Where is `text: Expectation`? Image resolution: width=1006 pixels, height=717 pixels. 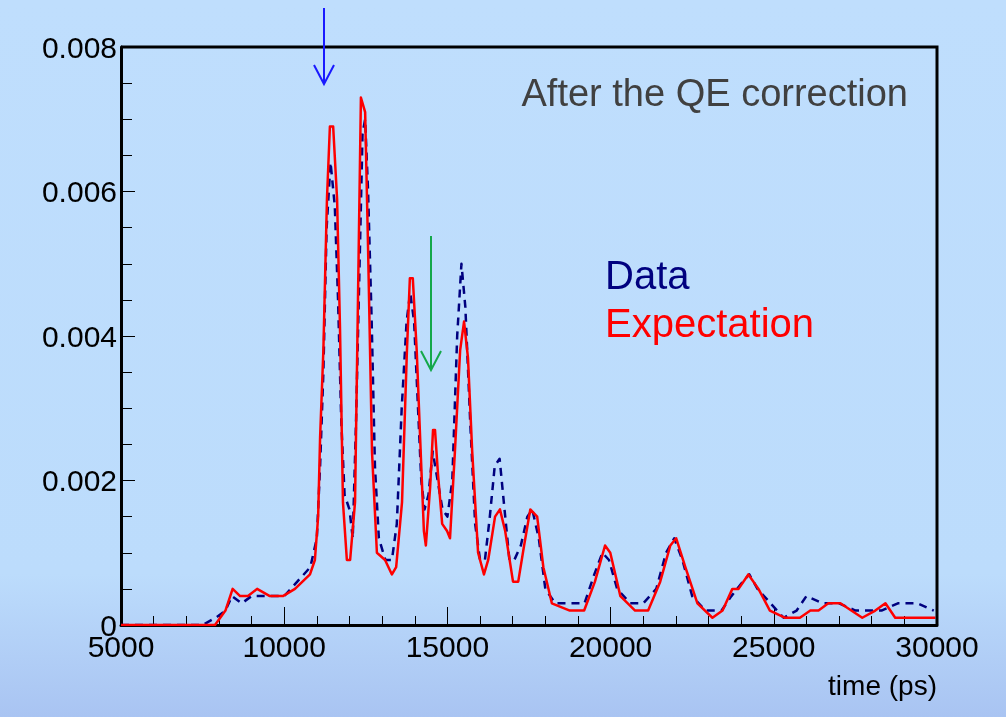
text: Expectation is located at coordinates (710, 323).